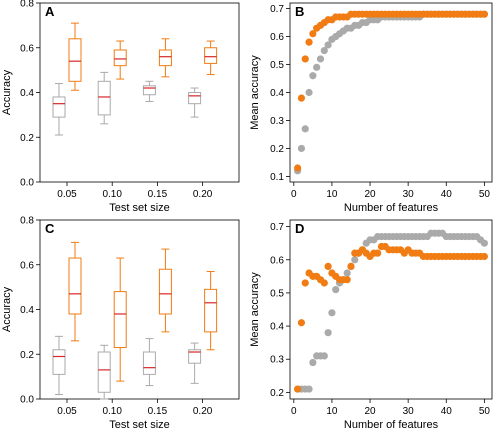 This screenshot has width=498, height=434. What do you see at coordinates (485, 411) in the screenshot?
I see `x-tick-label: 50` at bounding box center [485, 411].